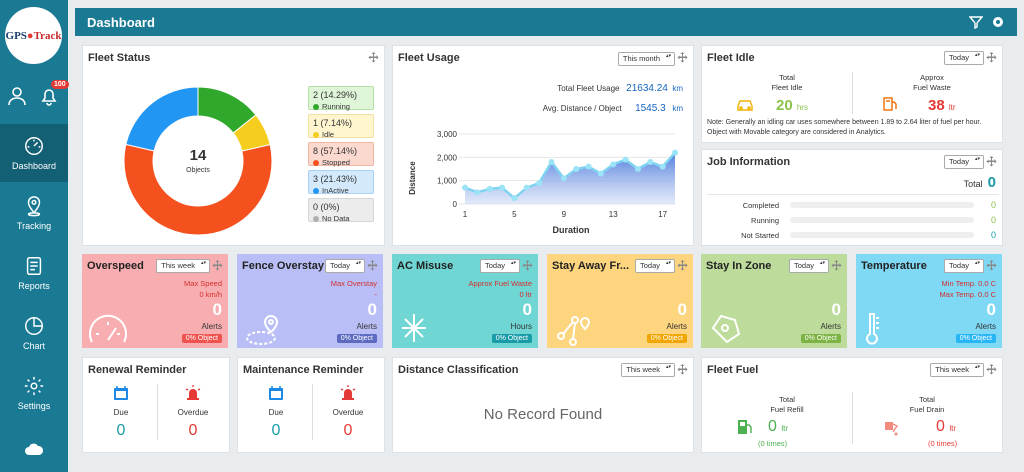 This screenshot has height=472, width=1024. What do you see at coordinates (34, 153) in the screenshot?
I see `sidebar-item-dashboard: Dashboard` at bounding box center [34, 153].